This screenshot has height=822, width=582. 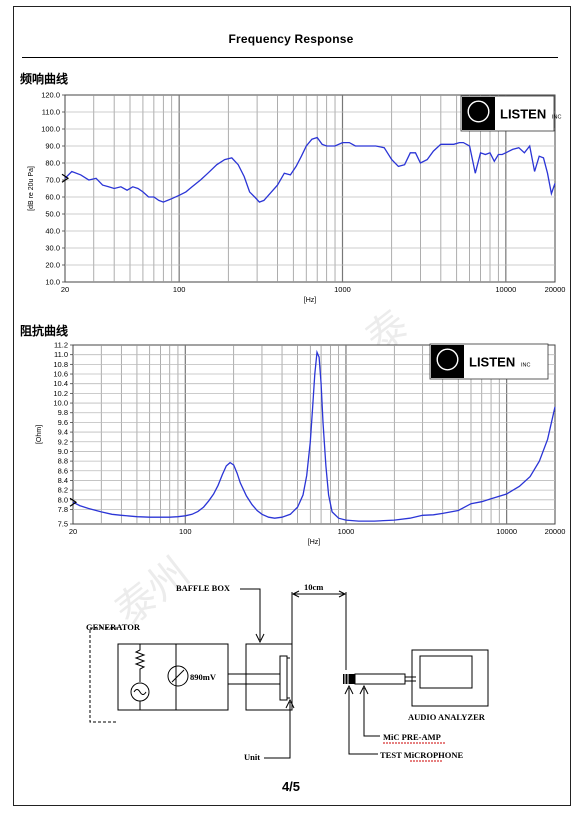 I want to click on y-tick-label: 100.0, so click(x=50, y=129).